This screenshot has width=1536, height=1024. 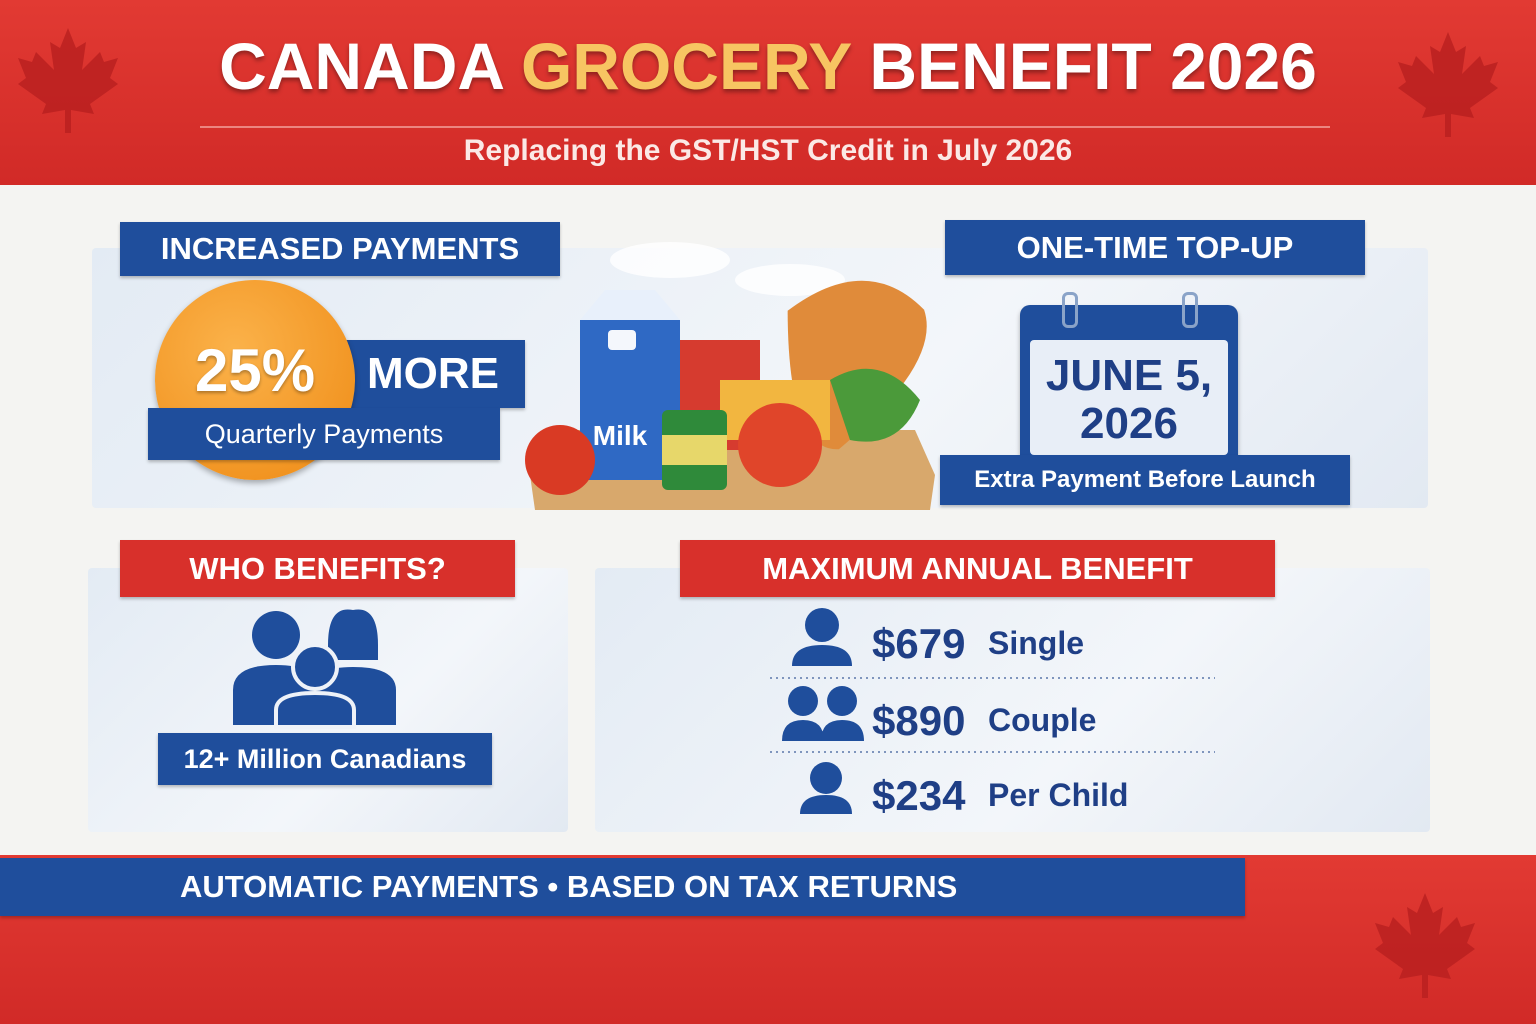 What do you see at coordinates (919, 643) in the screenshot?
I see `benefit-amount: $679` at bounding box center [919, 643].